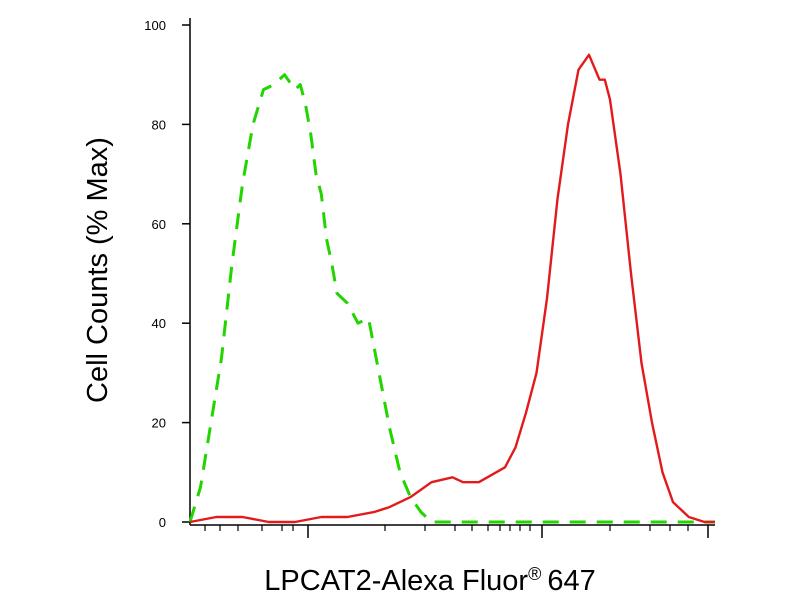 The image size is (800, 600). I want to click on y-tick-label: 80, so click(159, 124).